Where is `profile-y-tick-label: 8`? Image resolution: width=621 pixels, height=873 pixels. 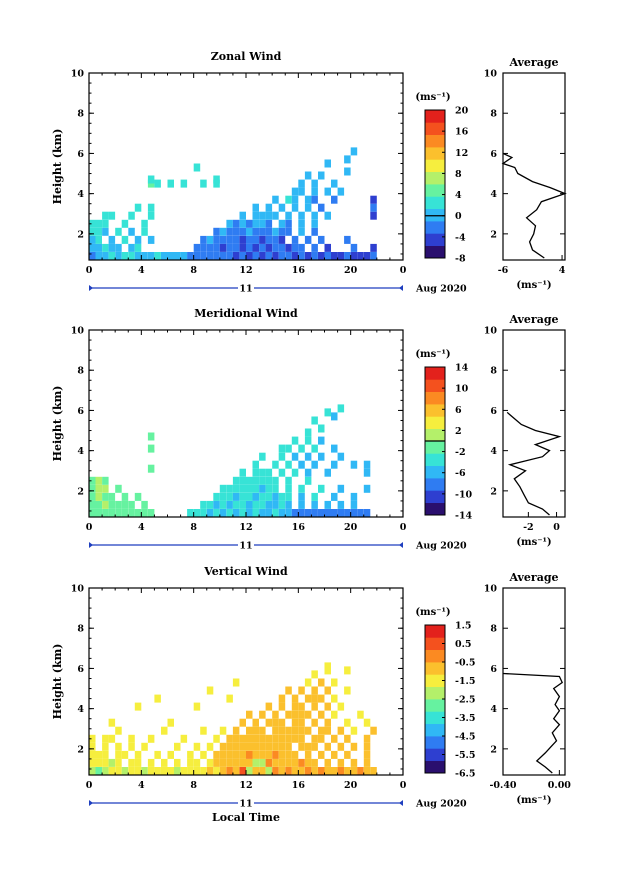 profile-y-tick-label: 8 is located at coordinates (493, 114).